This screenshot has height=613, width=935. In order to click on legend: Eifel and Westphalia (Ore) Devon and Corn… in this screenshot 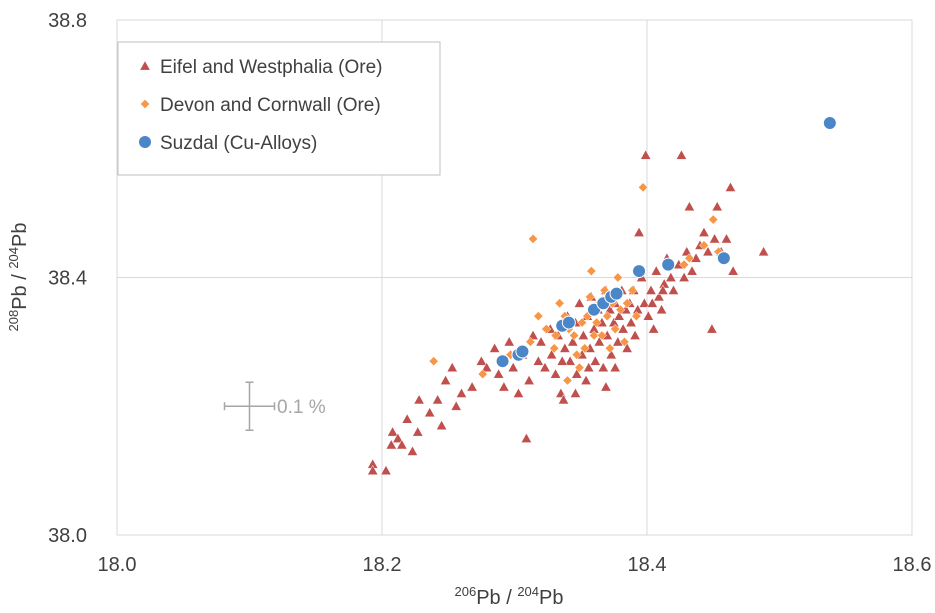, I will do `click(279, 108)`.